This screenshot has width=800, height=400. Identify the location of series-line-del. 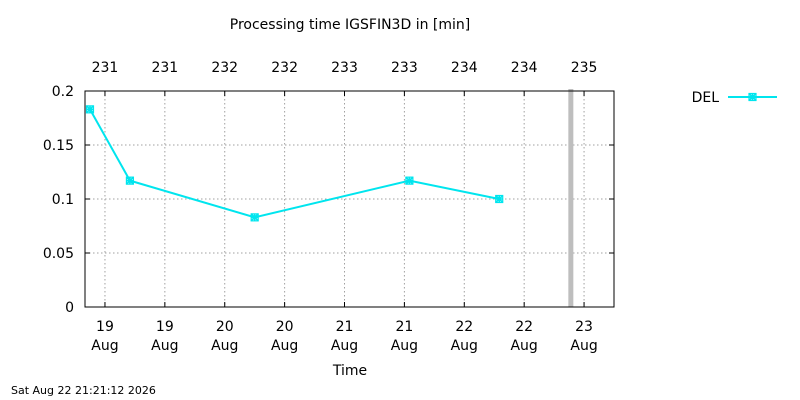
(294, 163).